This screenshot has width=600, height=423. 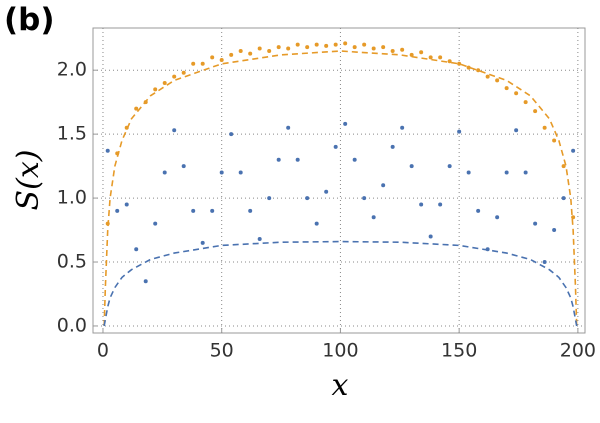 I want to click on y-tick-label: 1.5, so click(x=72, y=134).